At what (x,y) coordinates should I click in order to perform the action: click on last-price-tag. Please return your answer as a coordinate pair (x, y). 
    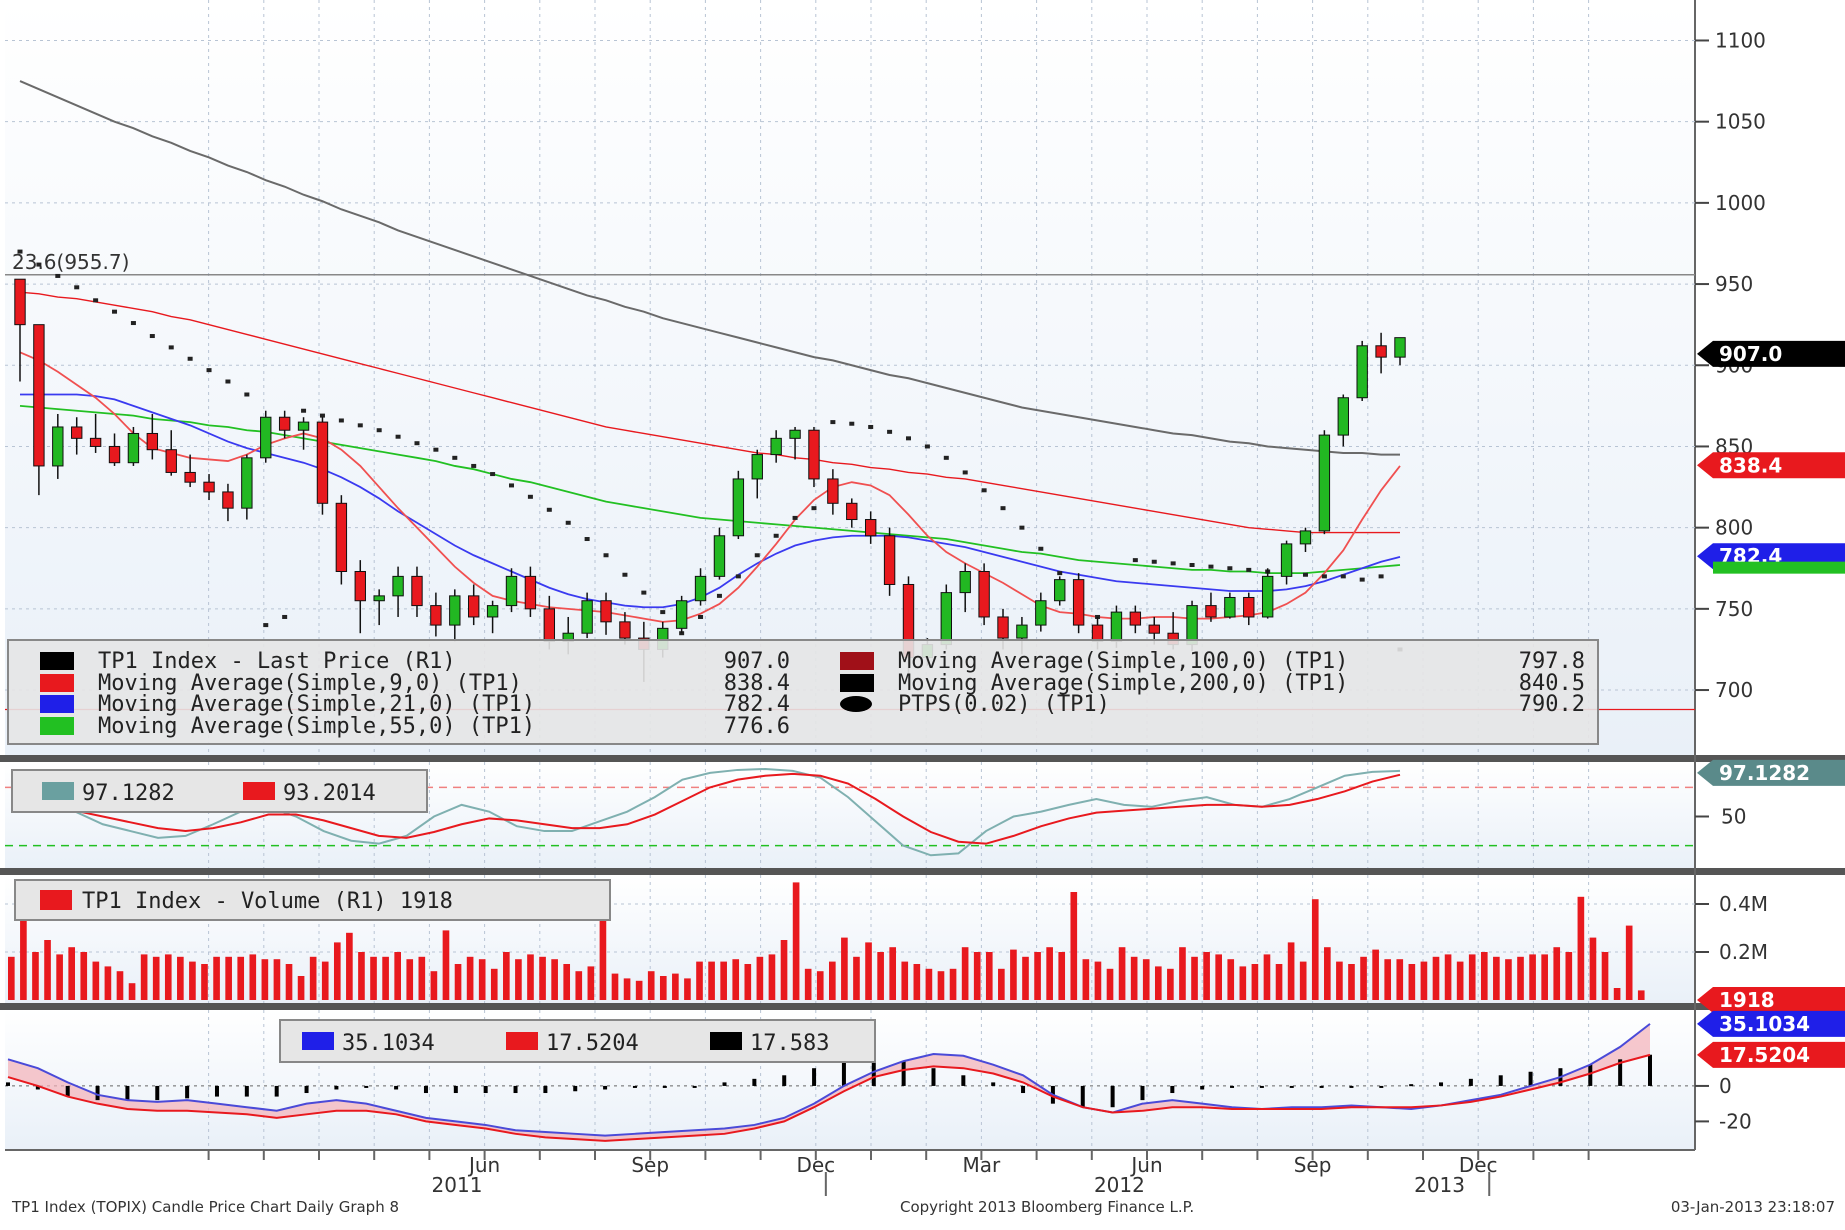
    Looking at the image, I should click on (1771, 353).